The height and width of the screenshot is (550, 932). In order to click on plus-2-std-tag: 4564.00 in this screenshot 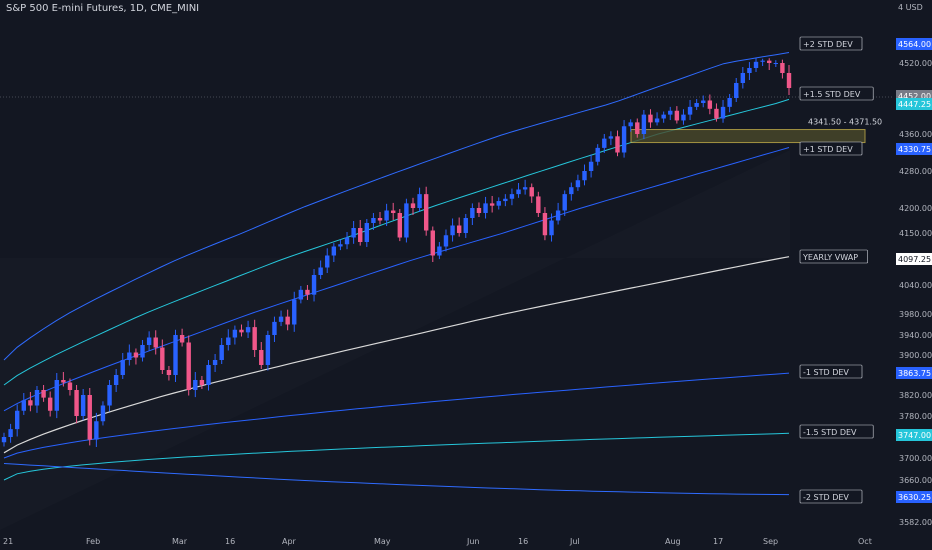, I will do `click(914, 44)`.